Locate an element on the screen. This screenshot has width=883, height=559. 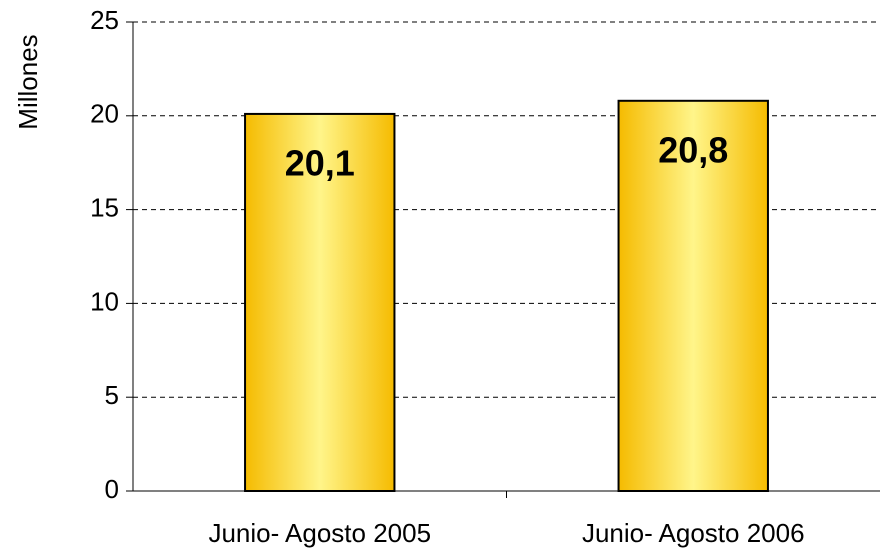
x-tick-label: Junio- Agosto 2005 is located at coordinates (319, 533).